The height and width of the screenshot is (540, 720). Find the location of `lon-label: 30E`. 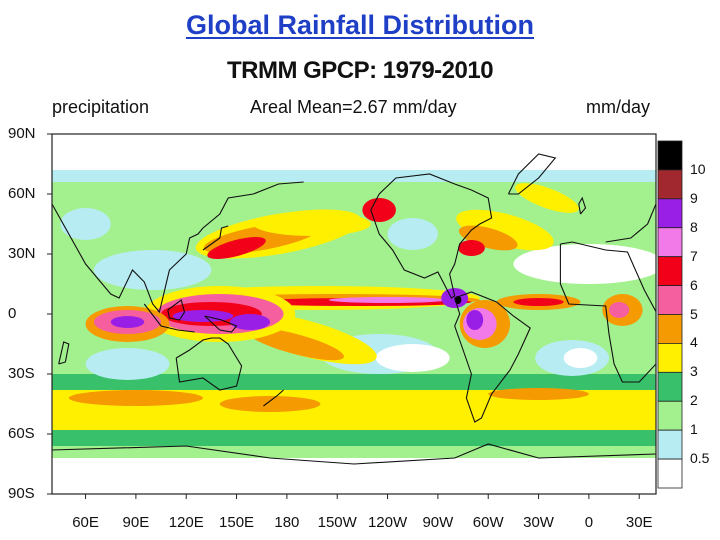

lon-label: 30E is located at coordinates (639, 522).